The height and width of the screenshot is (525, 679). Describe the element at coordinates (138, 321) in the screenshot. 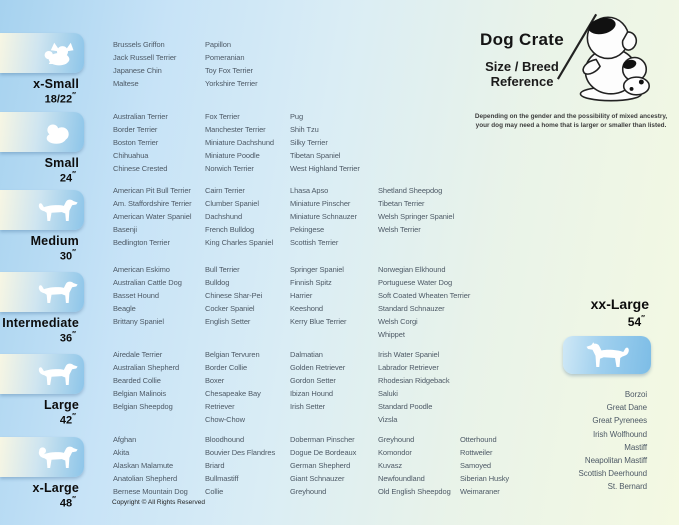

I see `breed-name: Brittany Spaniel` at that location.